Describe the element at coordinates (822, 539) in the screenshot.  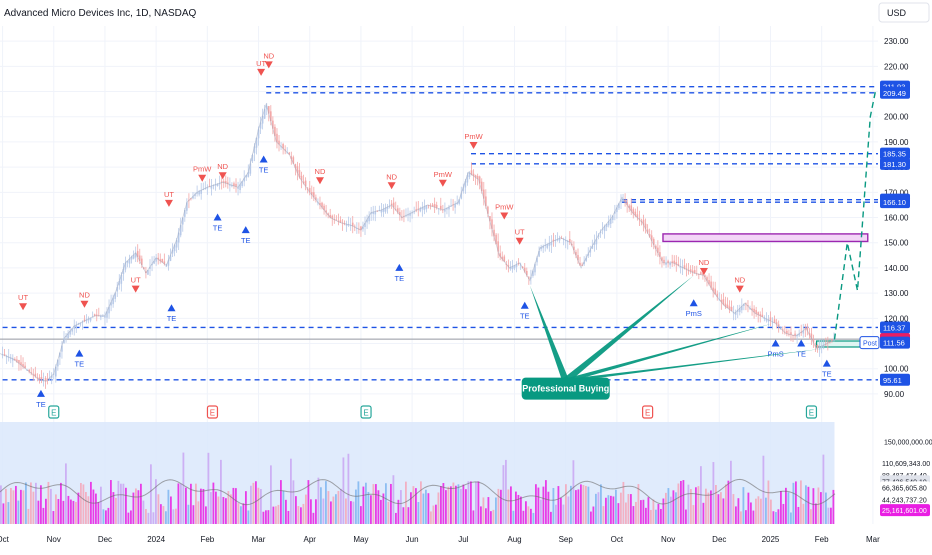
I see `time-tick-label: Feb` at that location.